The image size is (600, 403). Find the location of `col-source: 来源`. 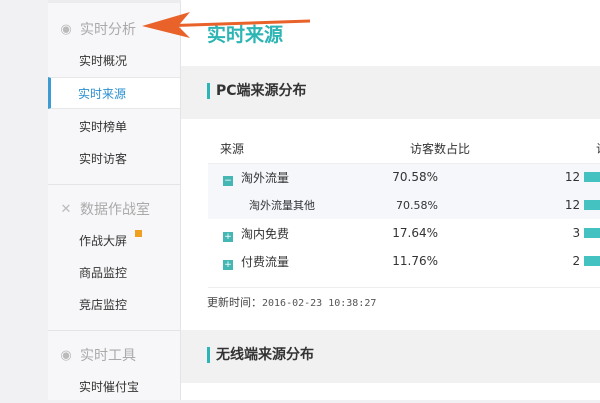

col-source: 来源 is located at coordinates (293, 149).